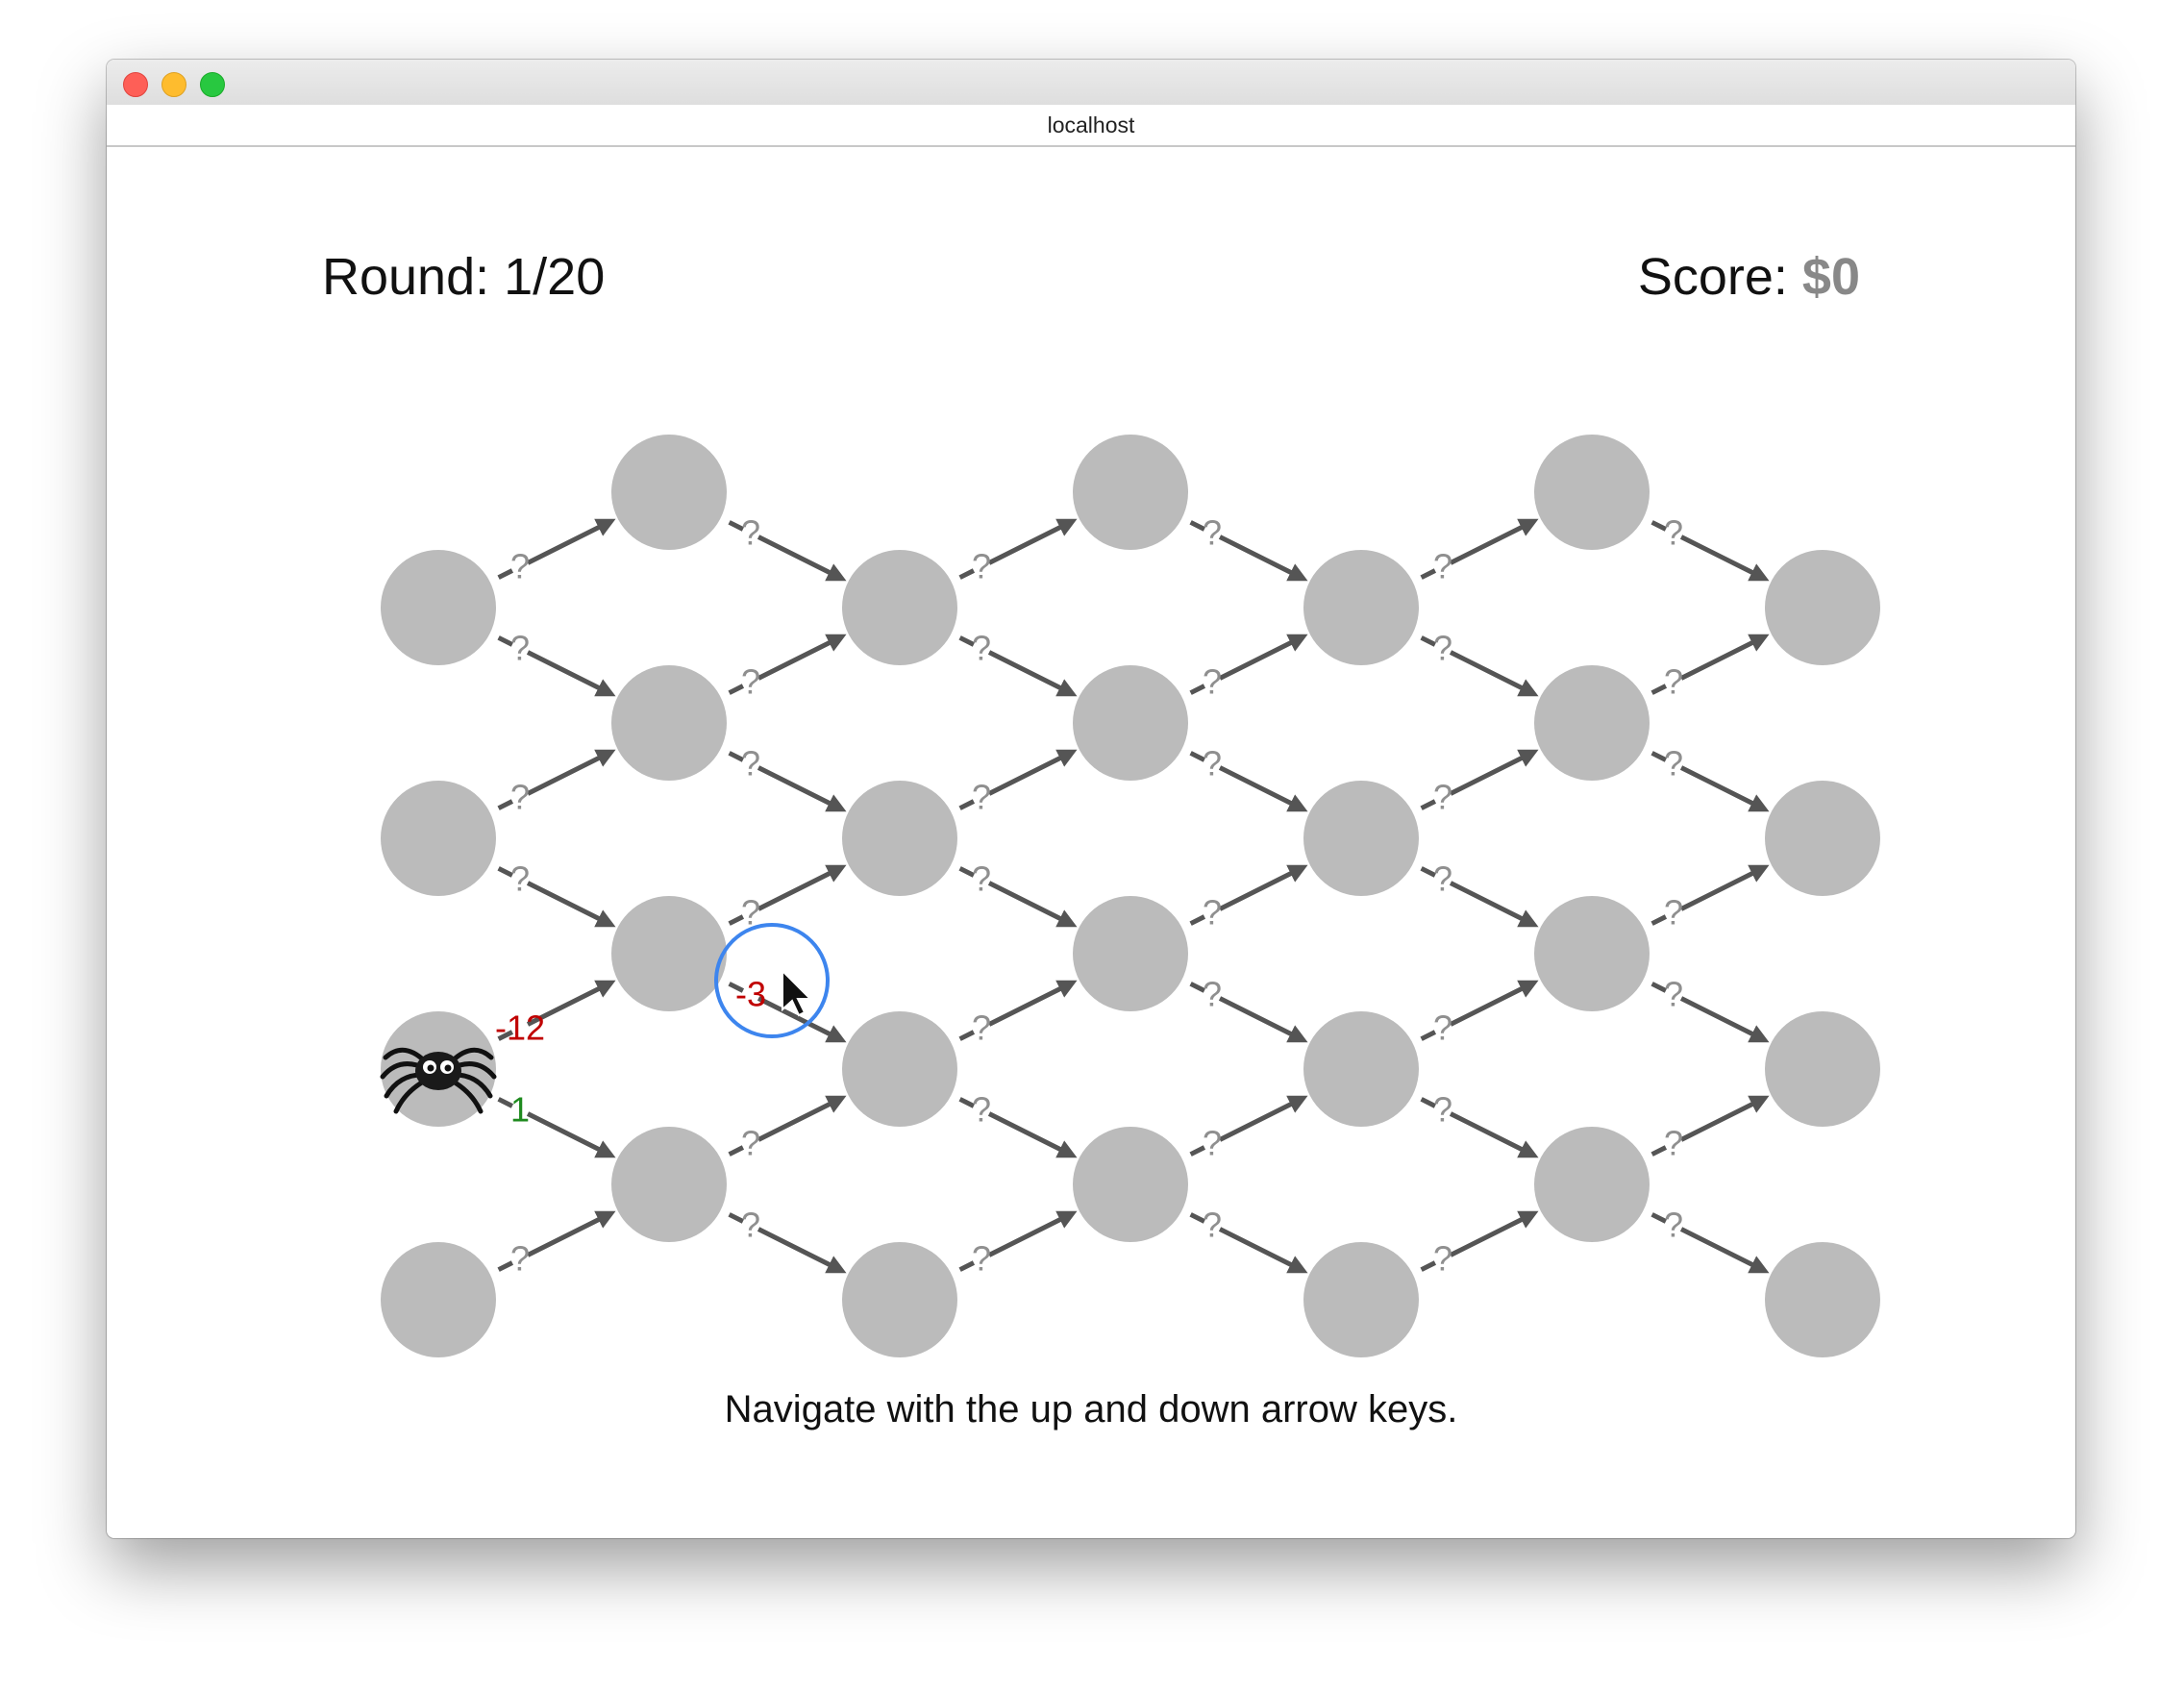 This screenshot has width=2184, height=1692. What do you see at coordinates (136, 84) in the screenshot?
I see `close-window-button` at bounding box center [136, 84].